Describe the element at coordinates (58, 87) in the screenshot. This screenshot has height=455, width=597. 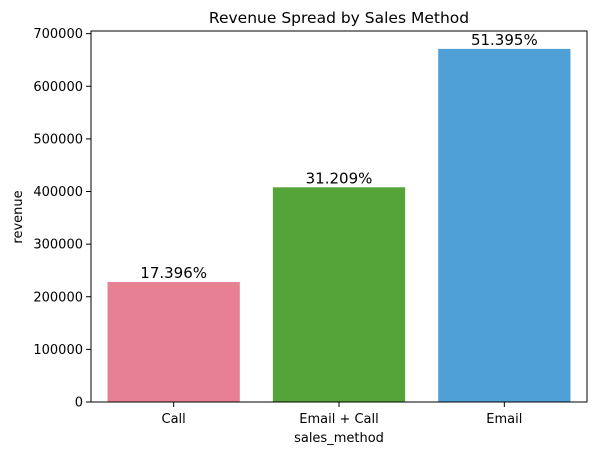
I see `y-tick-label: 600000` at that location.